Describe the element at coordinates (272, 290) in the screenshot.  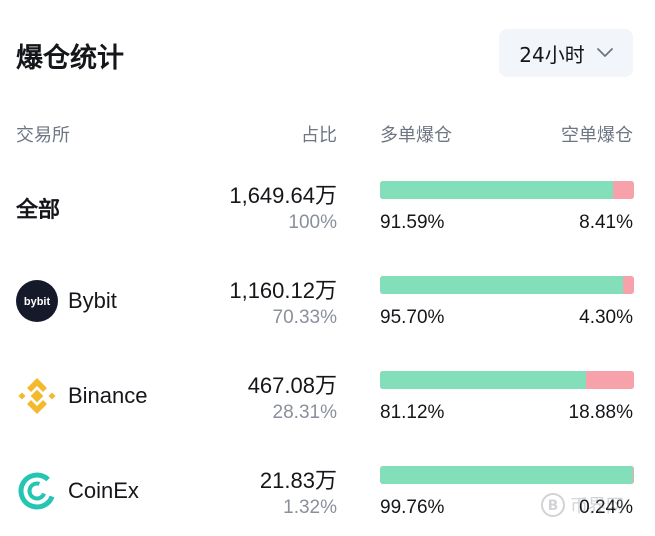
I see `amount-value: 1,160.12` at that location.